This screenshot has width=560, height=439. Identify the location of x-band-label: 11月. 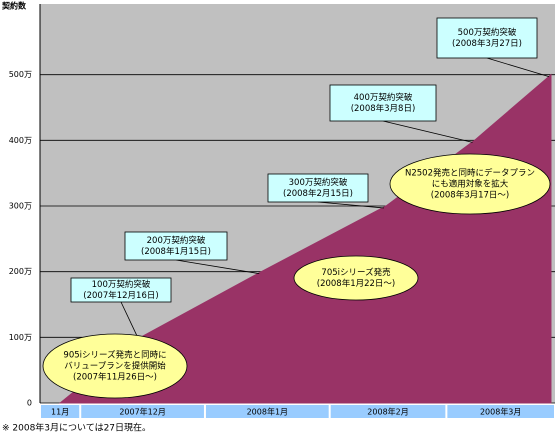
(60, 412).